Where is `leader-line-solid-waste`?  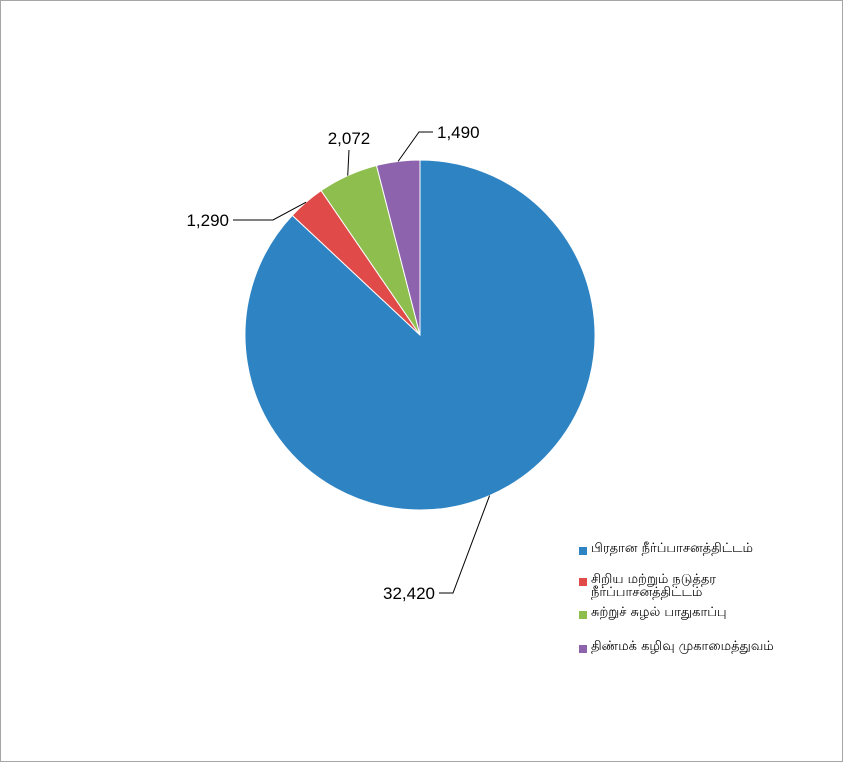 leader-line-solid-waste is located at coordinates (415, 146).